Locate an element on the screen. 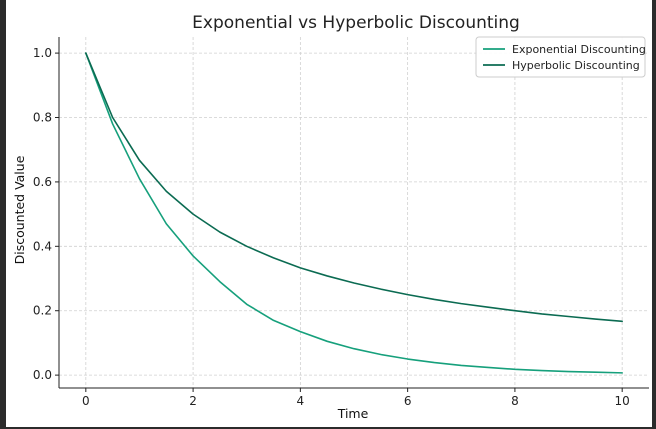  x-tick-label: 10 is located at coordinates (622, 401).